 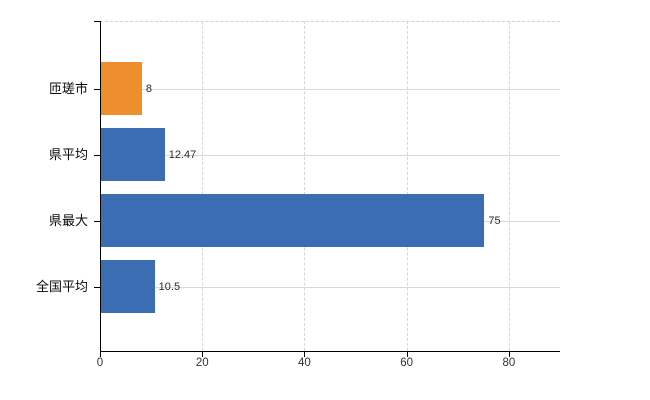 I want to click on category-label: 県平均, so click(x=68, y=154).